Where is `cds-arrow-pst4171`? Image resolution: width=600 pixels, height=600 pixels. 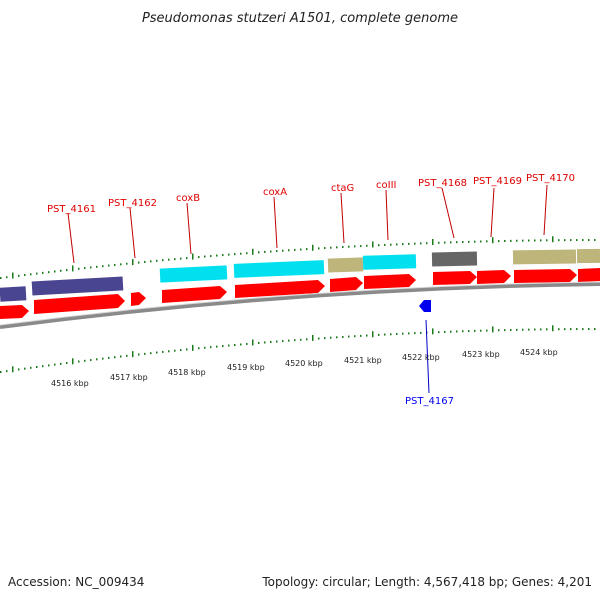 cds-arrow-pst4171 is located at coordinates (589, 275).